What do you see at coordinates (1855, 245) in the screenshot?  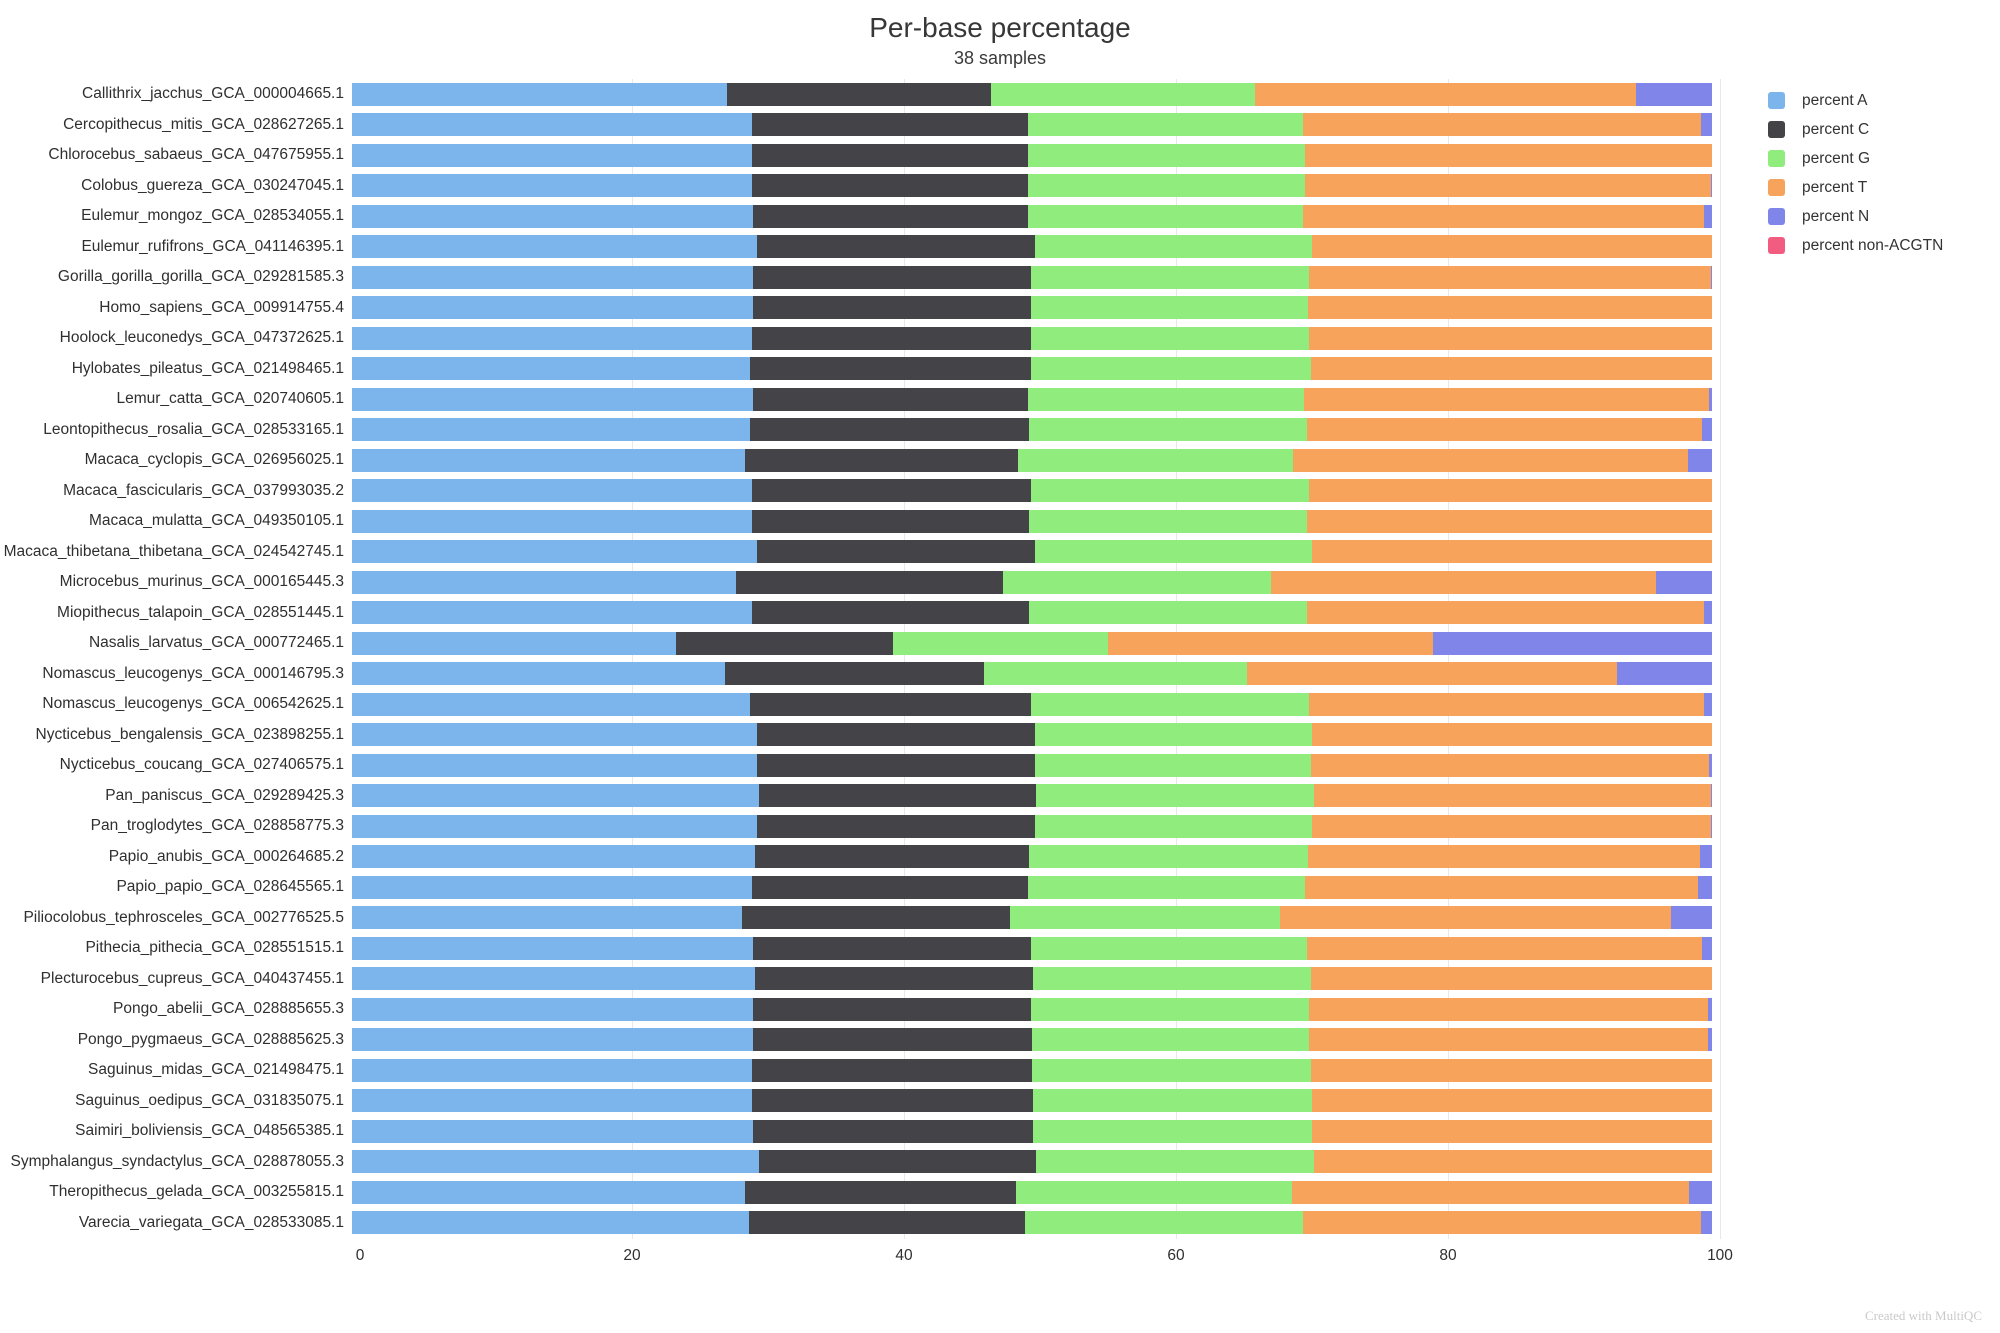 I see `legend-item: percent non-ACGTN` at bounding box center [1855, 245].